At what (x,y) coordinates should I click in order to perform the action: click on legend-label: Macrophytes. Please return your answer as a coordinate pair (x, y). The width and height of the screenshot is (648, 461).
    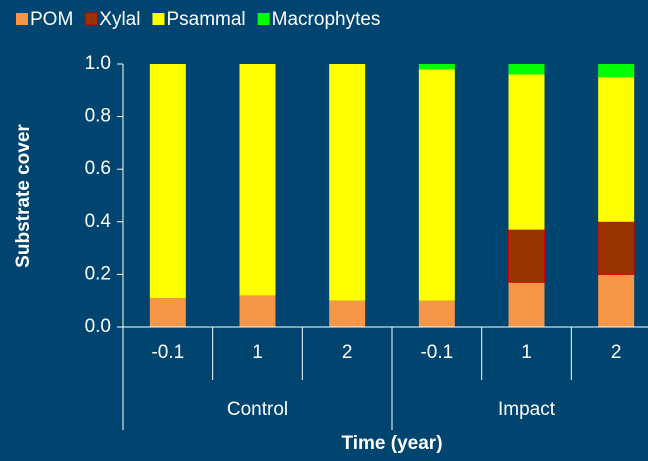
    Looking at the image, I should click on (326, 19).